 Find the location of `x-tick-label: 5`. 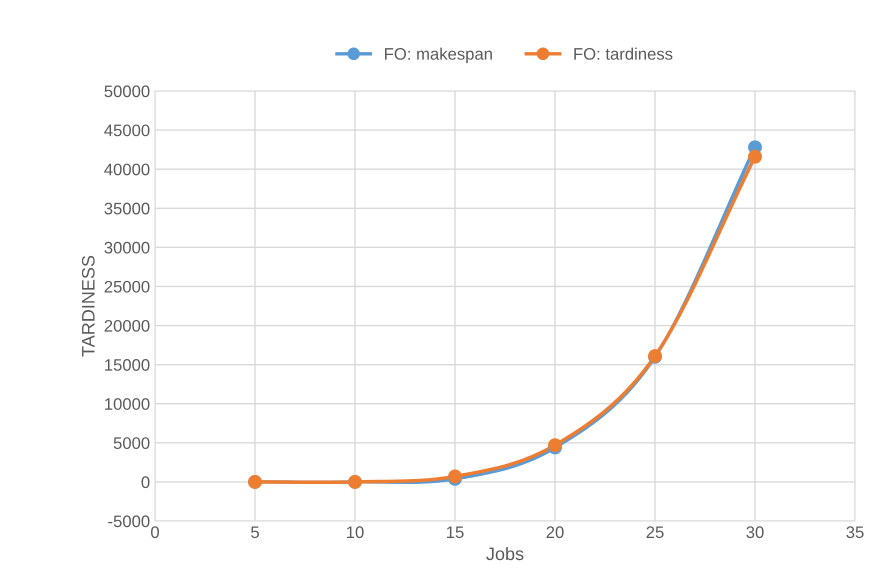

x-tick-label: 5 is located at coordinates (255, 532).